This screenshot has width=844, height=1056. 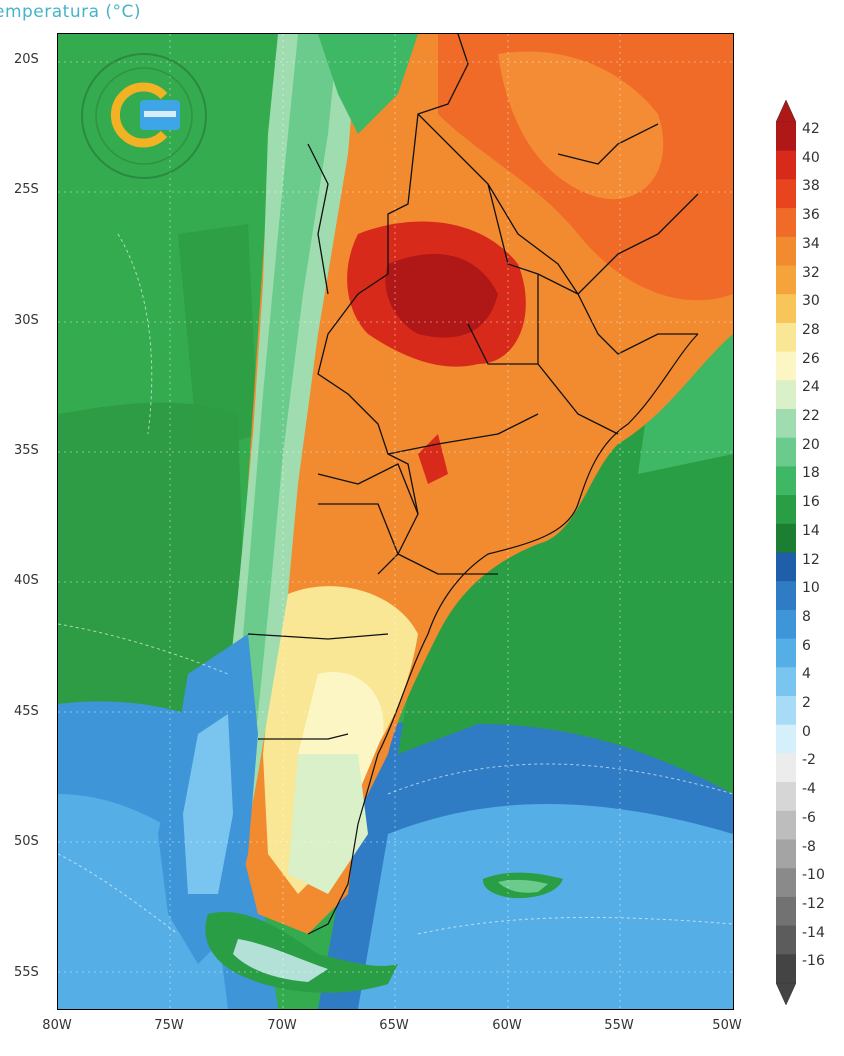 What do you see at coordinates (26, 59) in the screenshot?
I see `lat-label-20s: 20S` at bounding box center [26, 59].